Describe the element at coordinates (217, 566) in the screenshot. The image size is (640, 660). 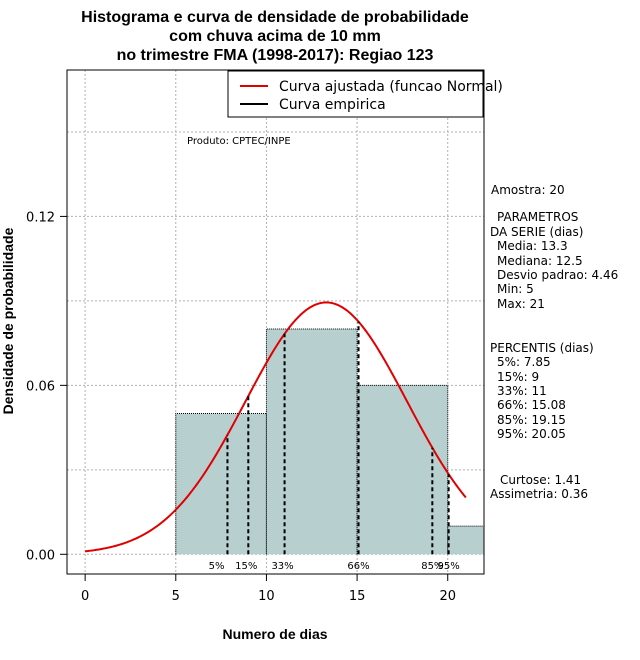
I see `percentile-label-0: 5%` at that location.